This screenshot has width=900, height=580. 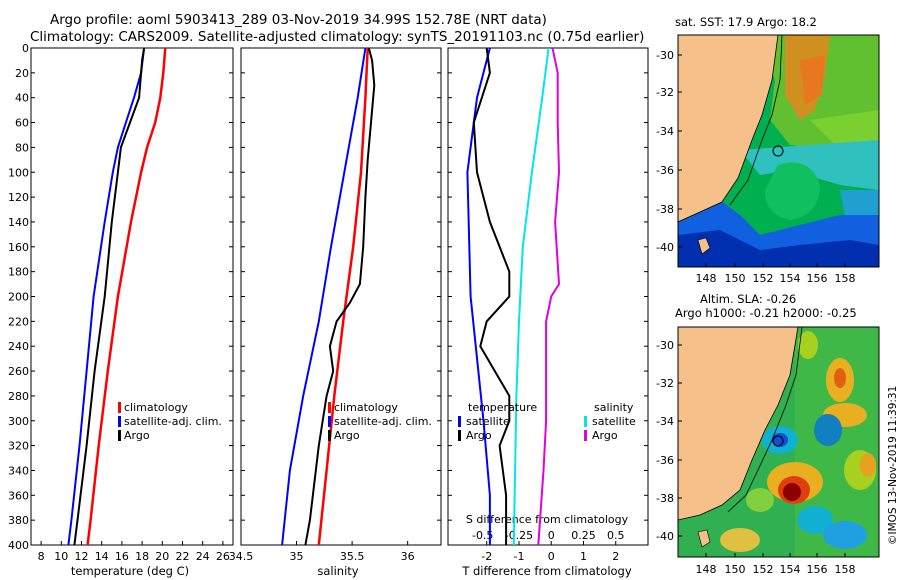 I want to click on y-tick-label: 360, so click(x=18, y=495).